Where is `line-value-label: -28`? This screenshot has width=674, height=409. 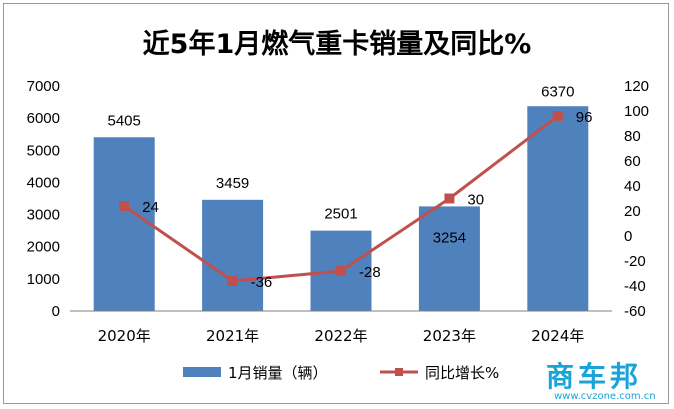
line-value-label: -28 is located at coordinates (370, 272).